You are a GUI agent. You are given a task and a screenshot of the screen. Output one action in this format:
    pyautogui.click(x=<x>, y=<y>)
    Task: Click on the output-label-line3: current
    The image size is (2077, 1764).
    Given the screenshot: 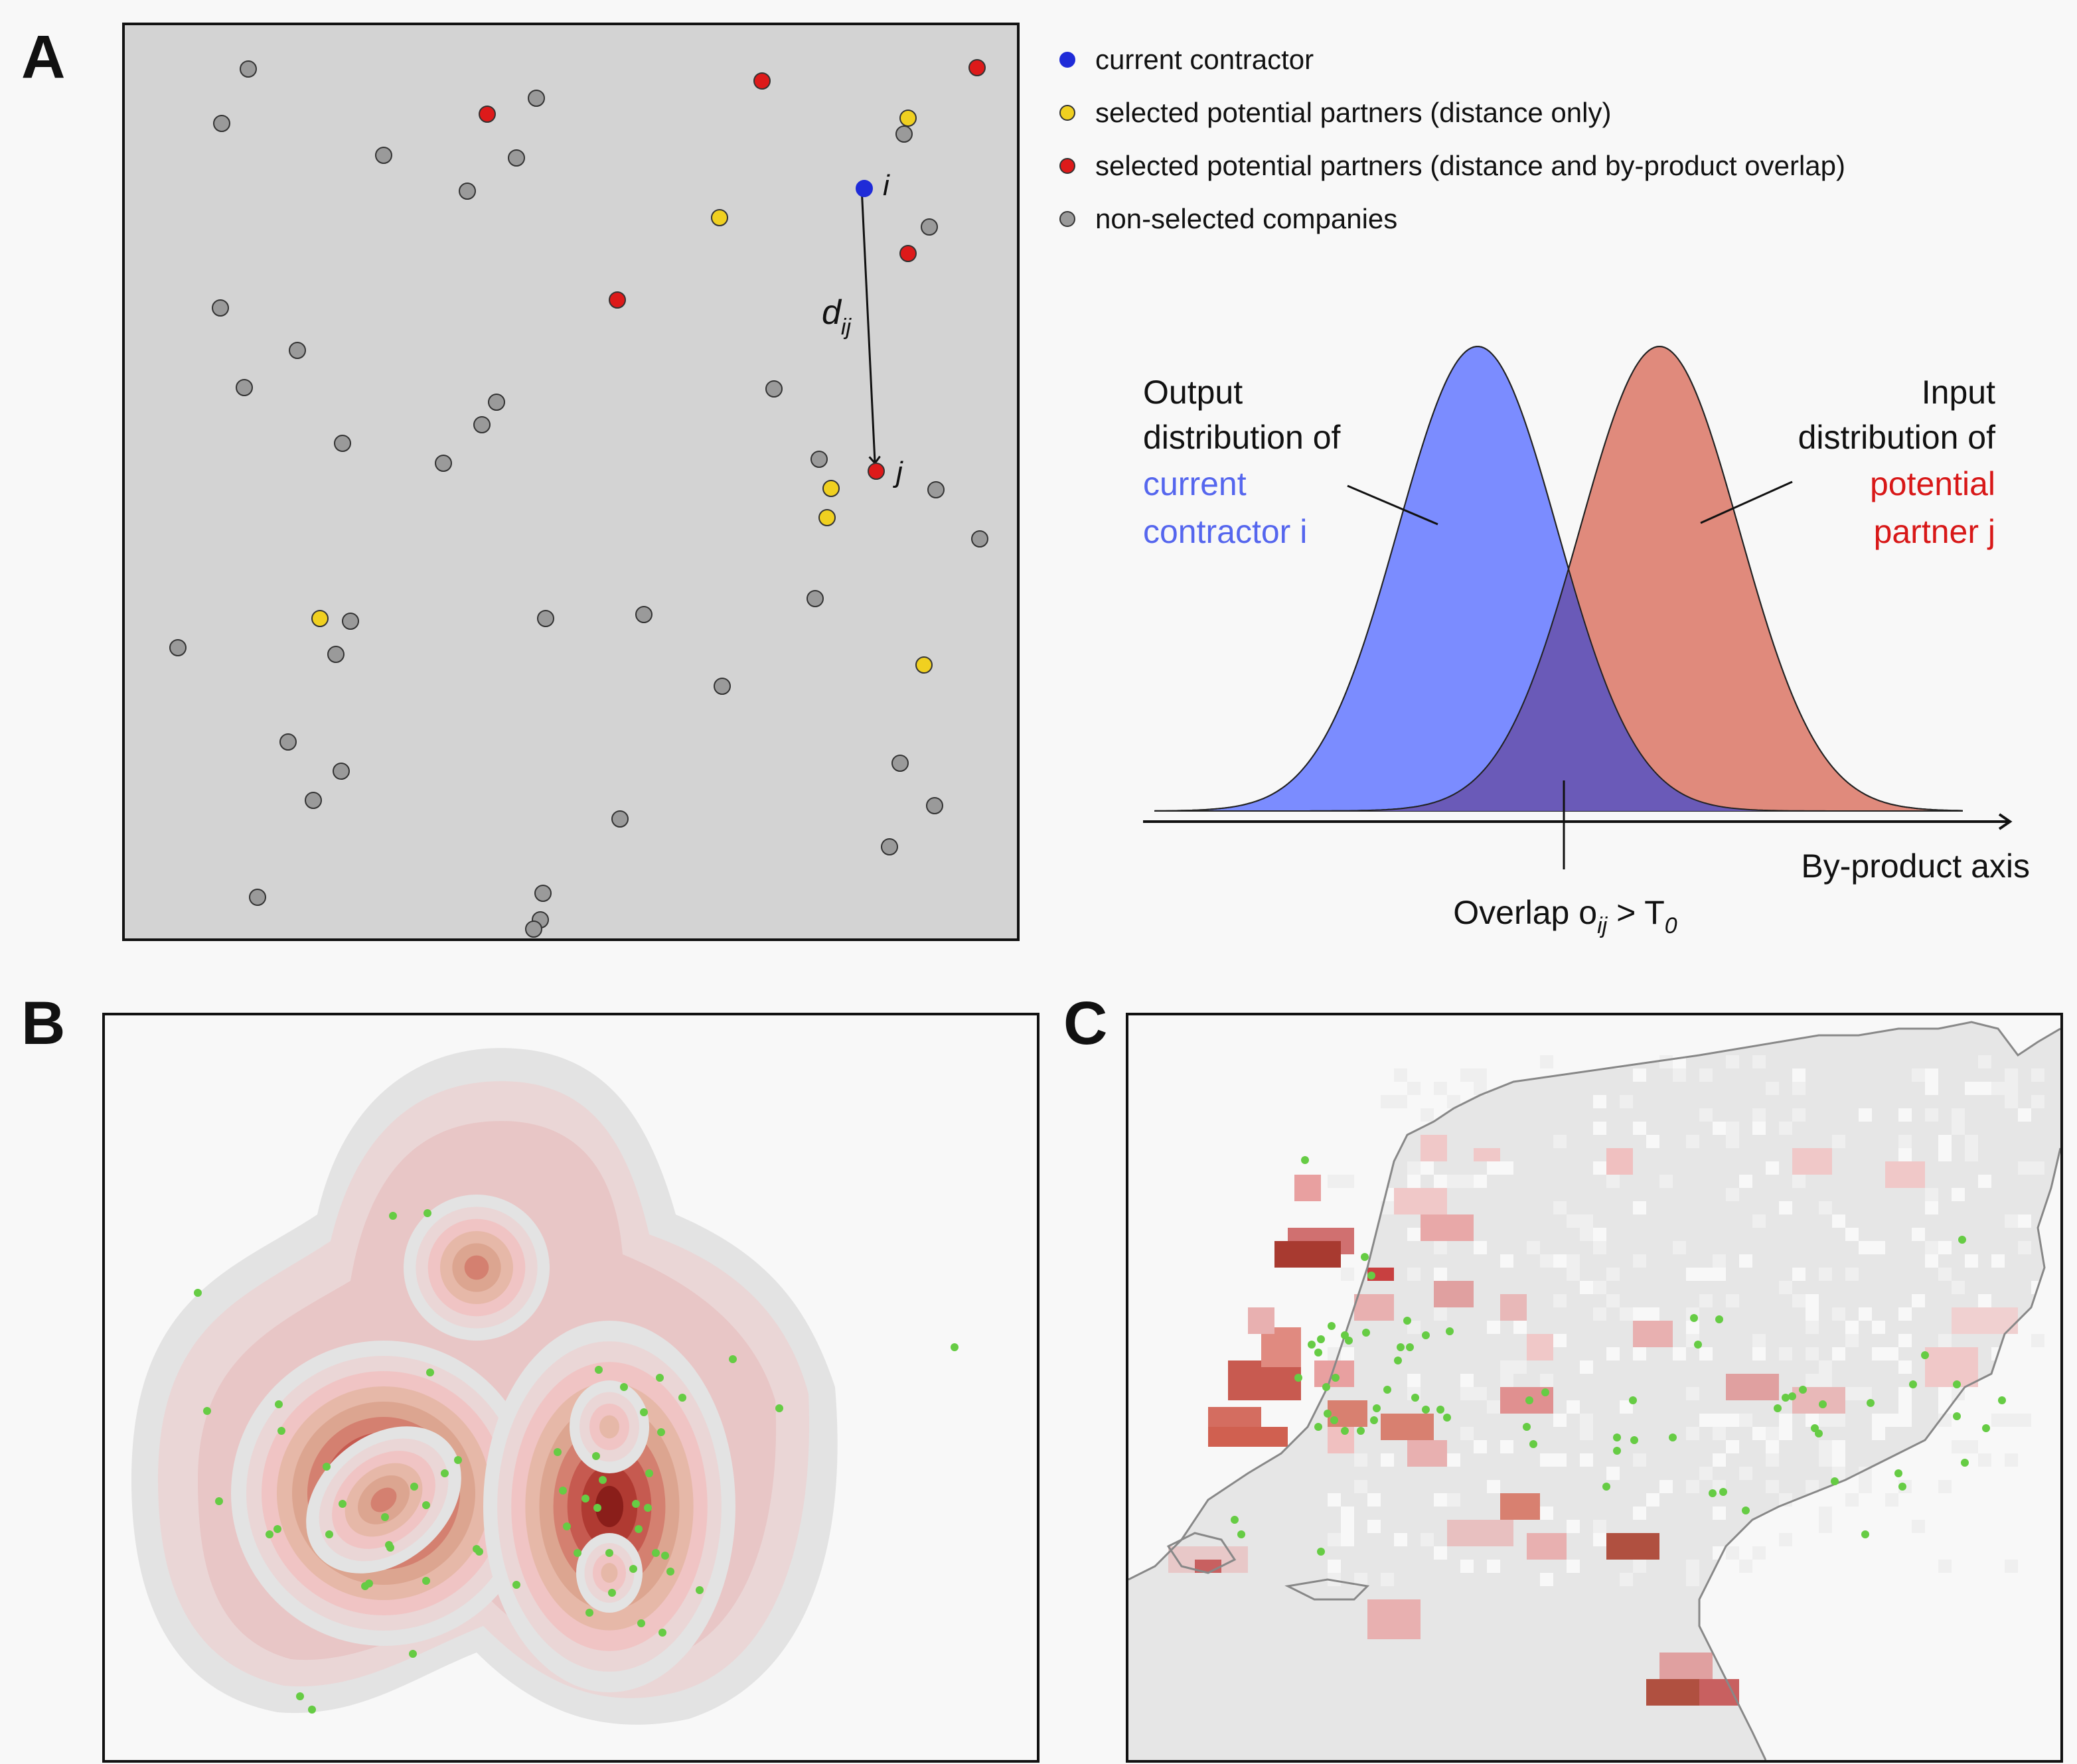 What is the action you would take?
    pyautogui.click(x=1195, y=484)
    